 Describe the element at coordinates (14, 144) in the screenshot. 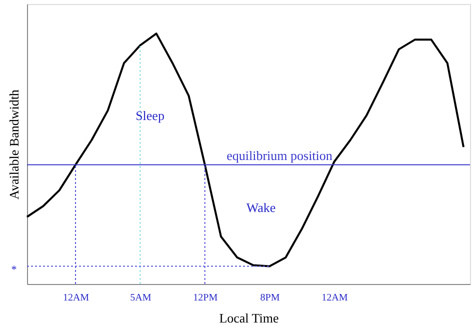

I see `y-axis-title: Available Bandwidth` at that location.